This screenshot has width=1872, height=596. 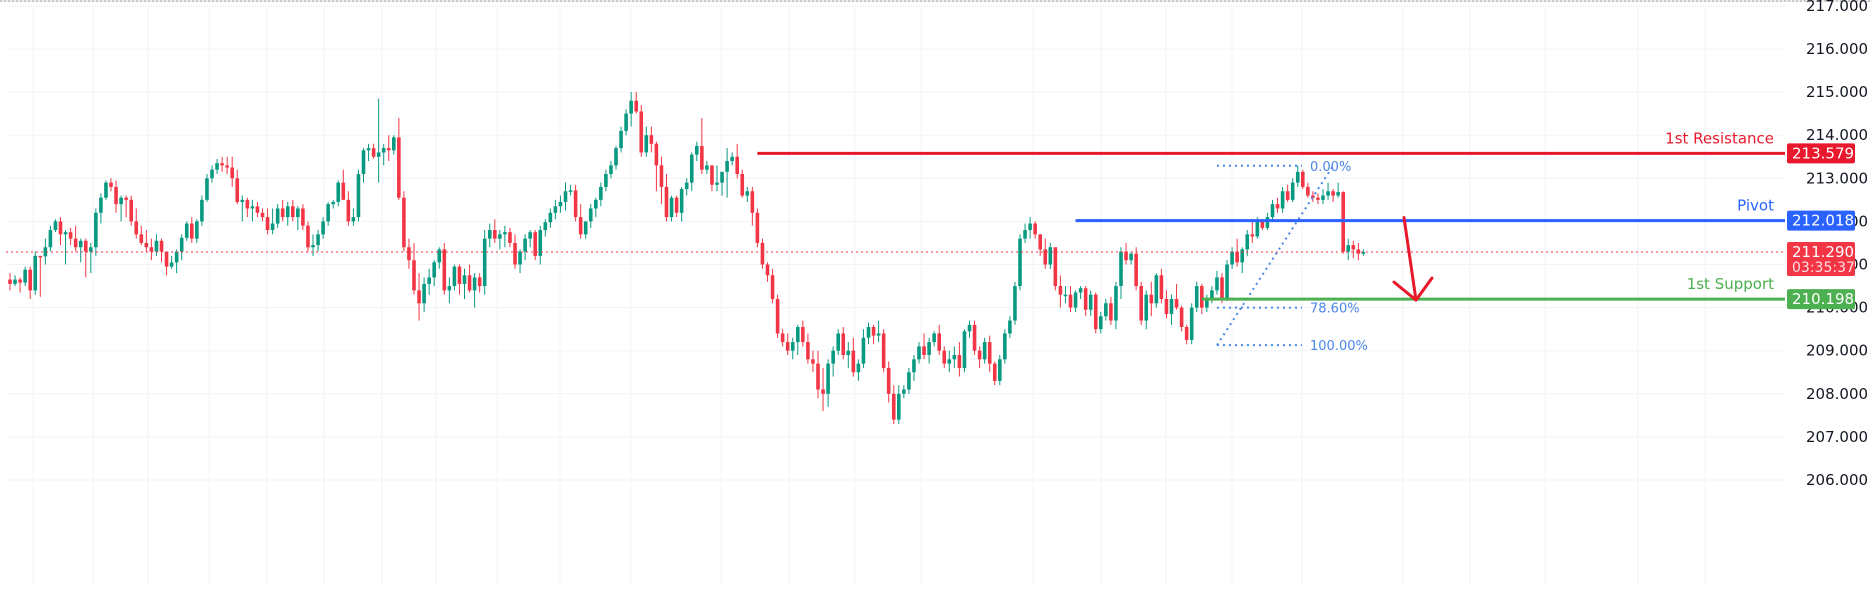 I want to click on price-tick-label: 207.000, so click(x=1837, y=437).